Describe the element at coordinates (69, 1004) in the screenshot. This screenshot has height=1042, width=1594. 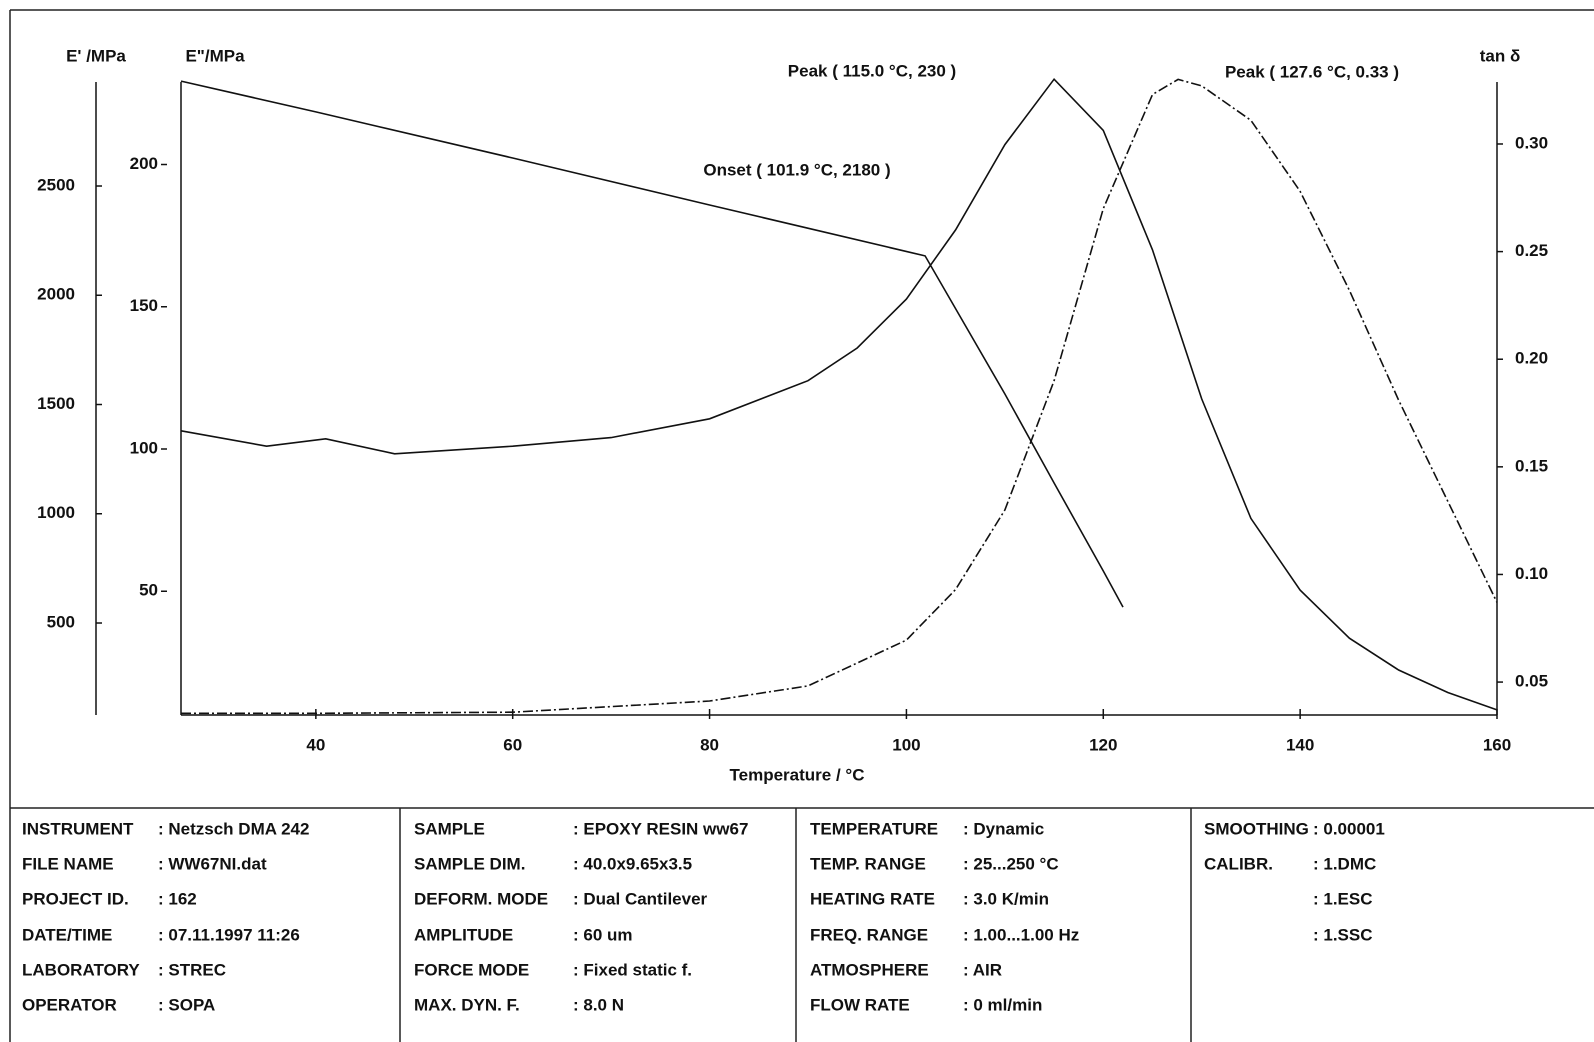
I see `info-label: OPERATOR` at that location.